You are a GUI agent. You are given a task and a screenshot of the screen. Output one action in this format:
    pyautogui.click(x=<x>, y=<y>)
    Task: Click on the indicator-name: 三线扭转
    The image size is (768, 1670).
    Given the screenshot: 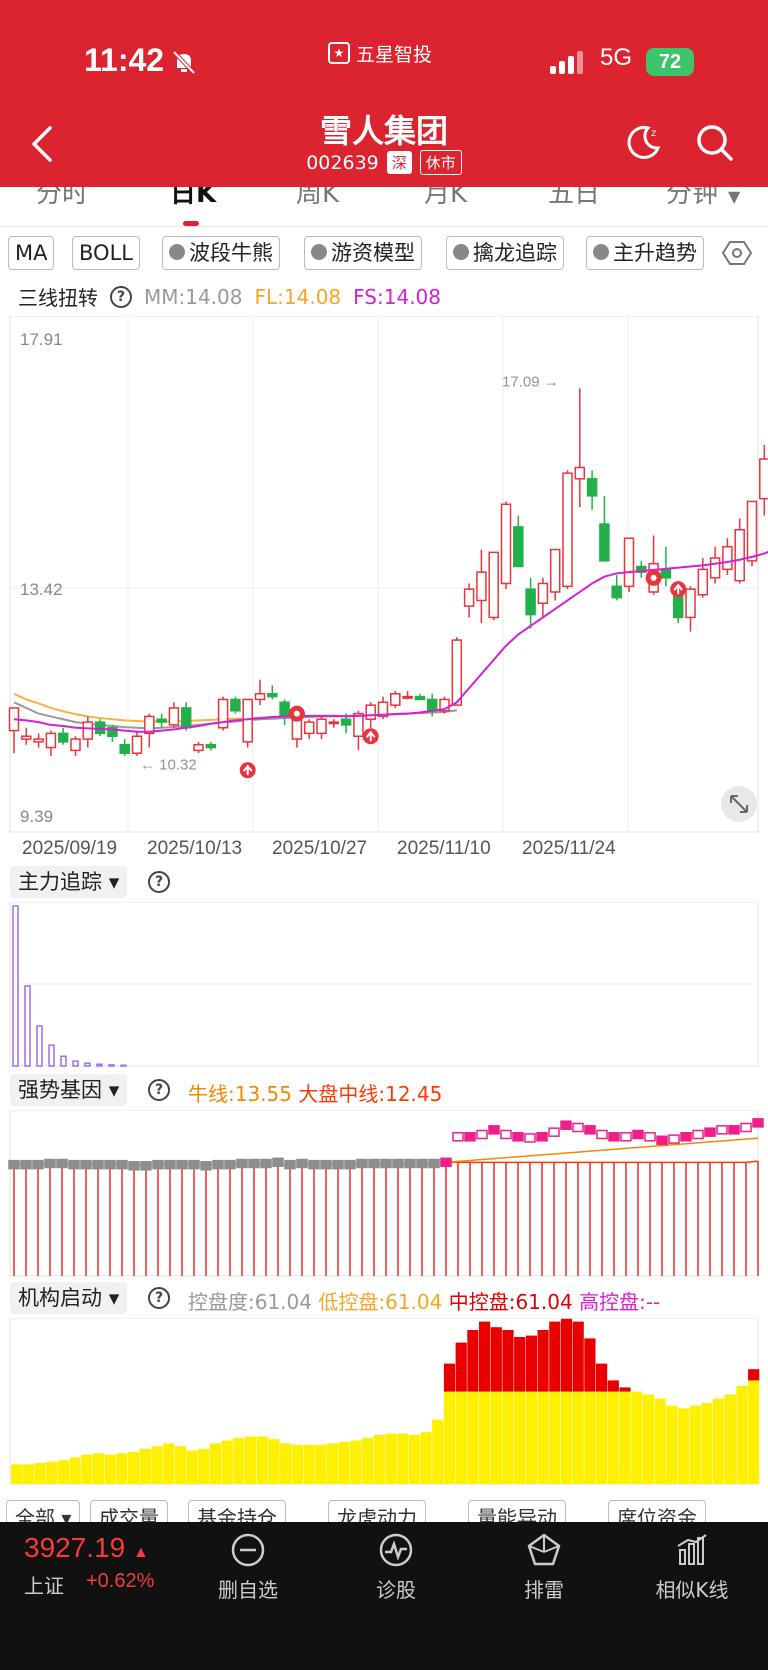 What is the action you would take?
    pyautogui.click(x=58, y=298)
    